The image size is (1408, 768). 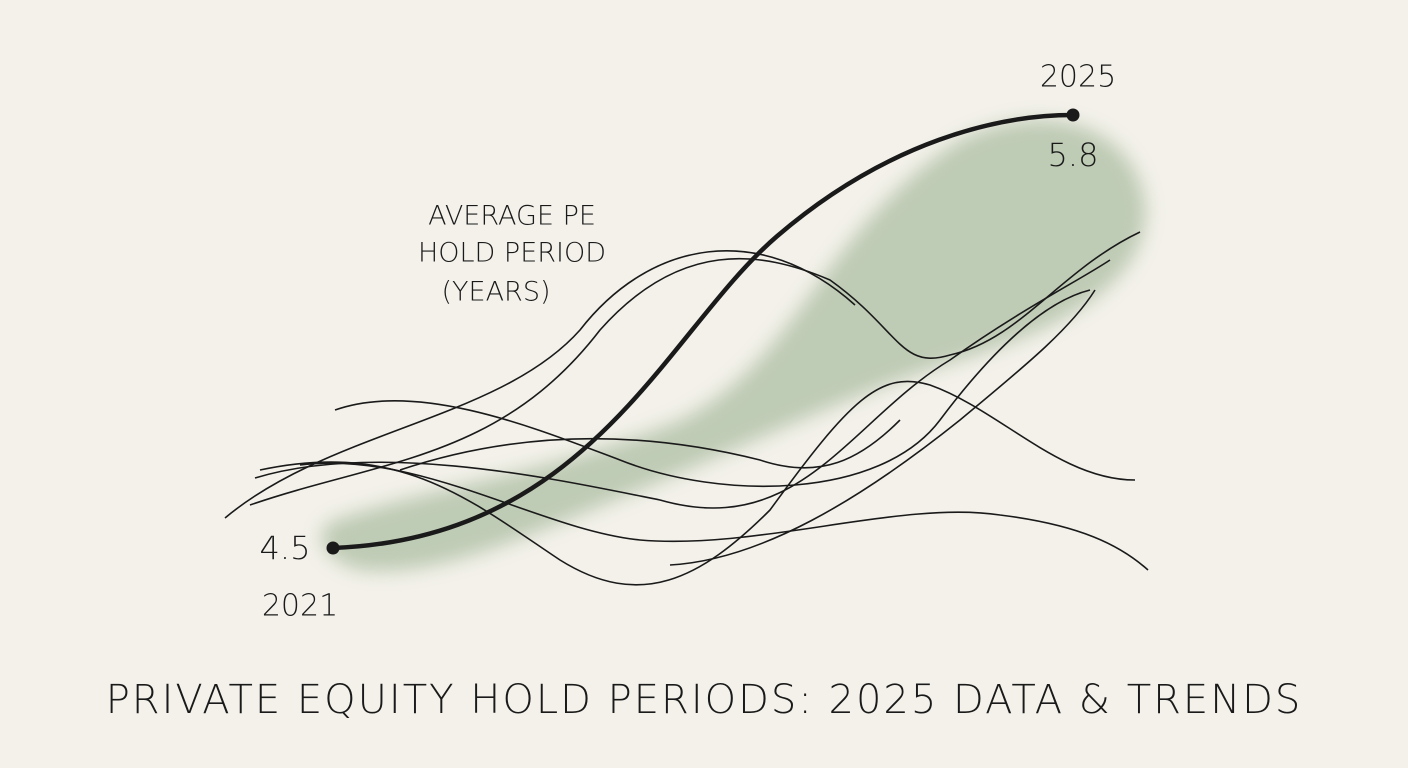 I want to click on y-label: AVERAGE PE HOLD PERIOD (YEARS), so click(x=512, y=254).